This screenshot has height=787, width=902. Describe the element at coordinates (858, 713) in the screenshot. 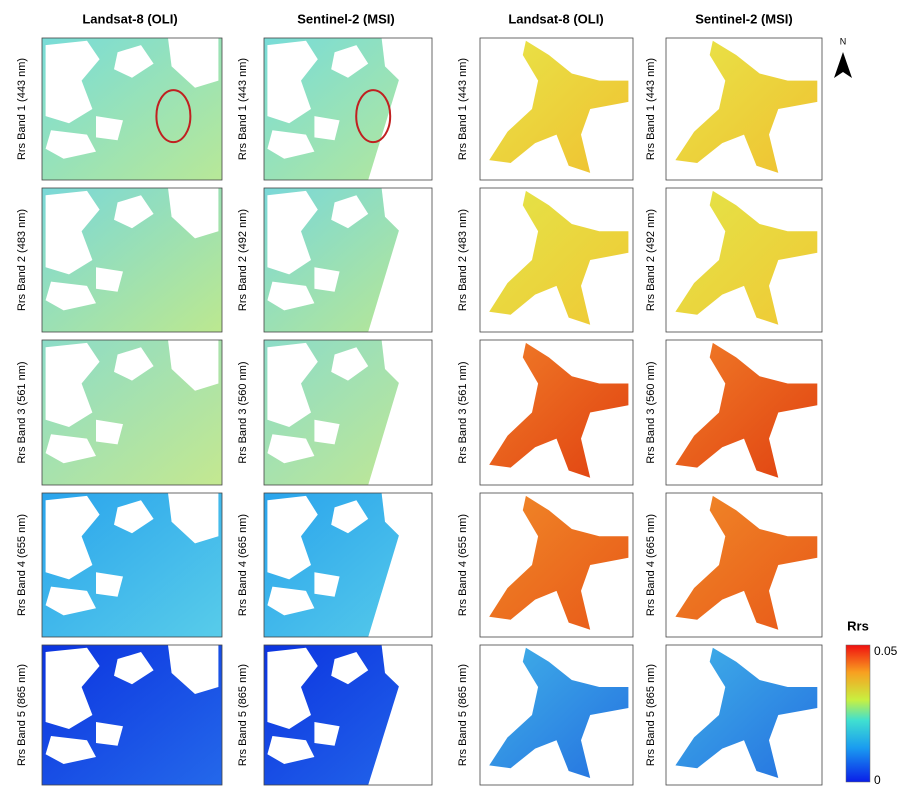

I see `colorbar-scale` at that location.